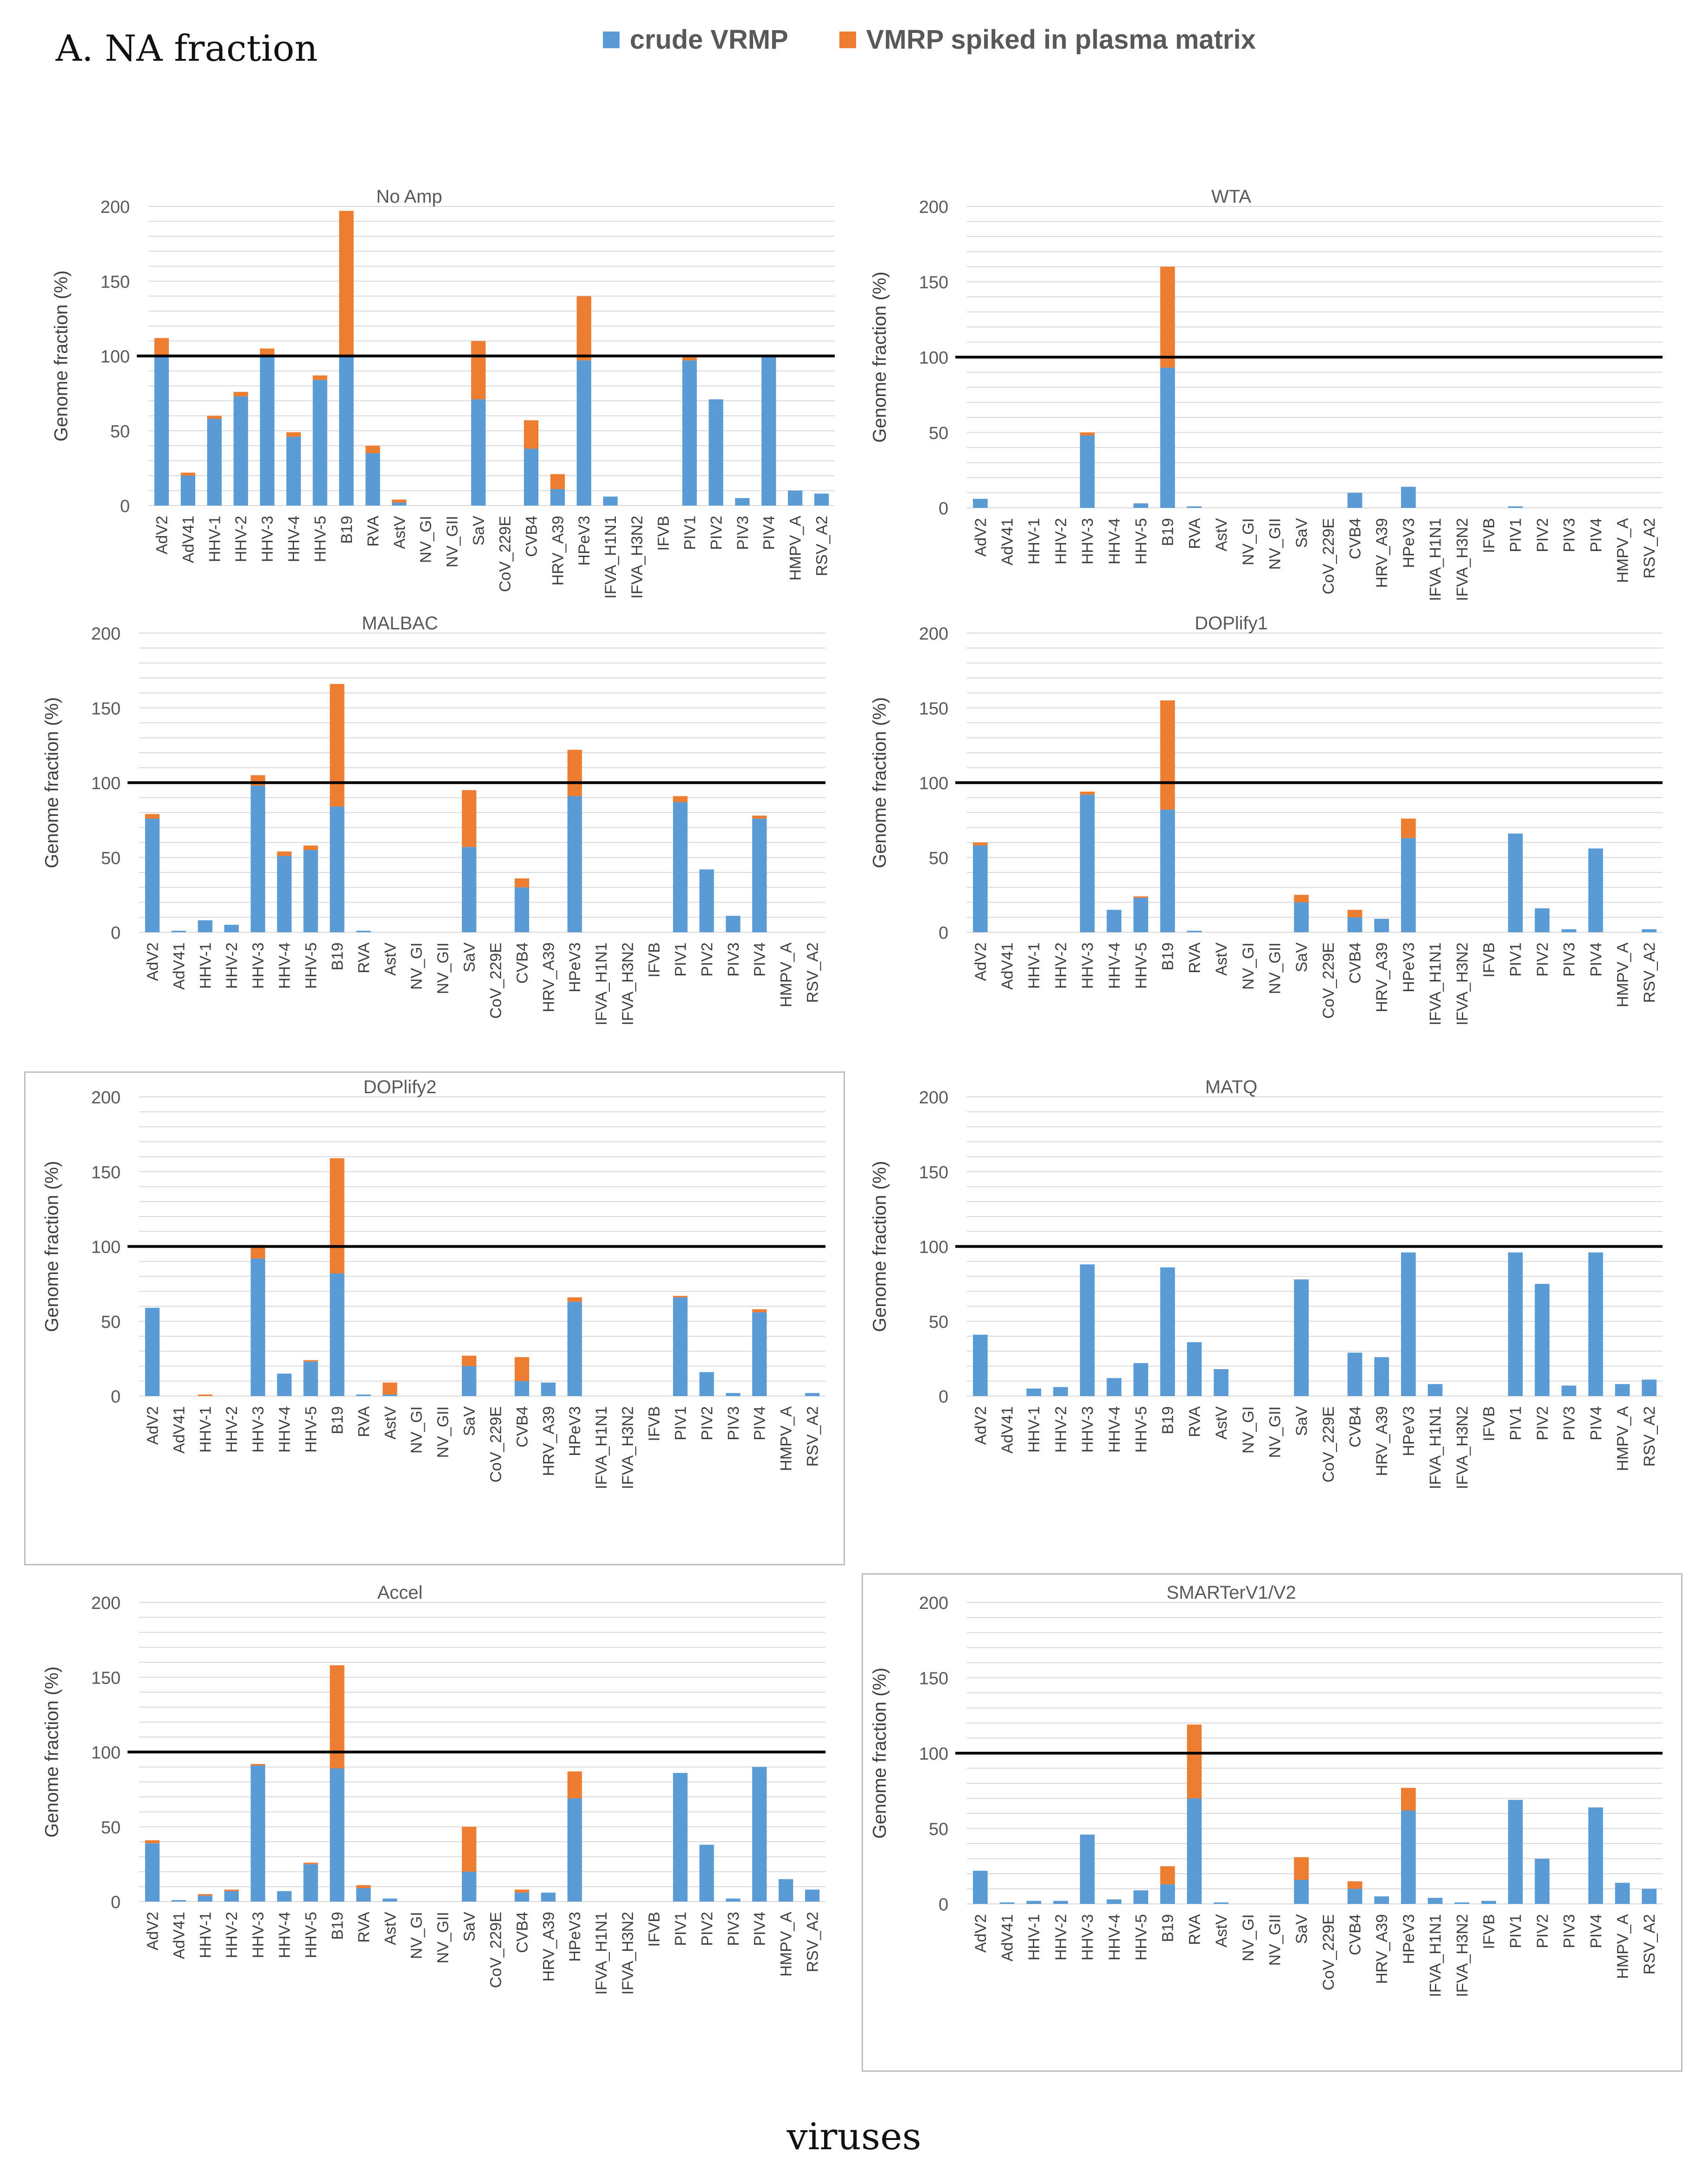 The height and width of the screenshot is (2178, 1708). What do you see at coordinates (111, 858) in the screenshot?
I see `y-tick-label: 50` at bounding box center [111, 858].